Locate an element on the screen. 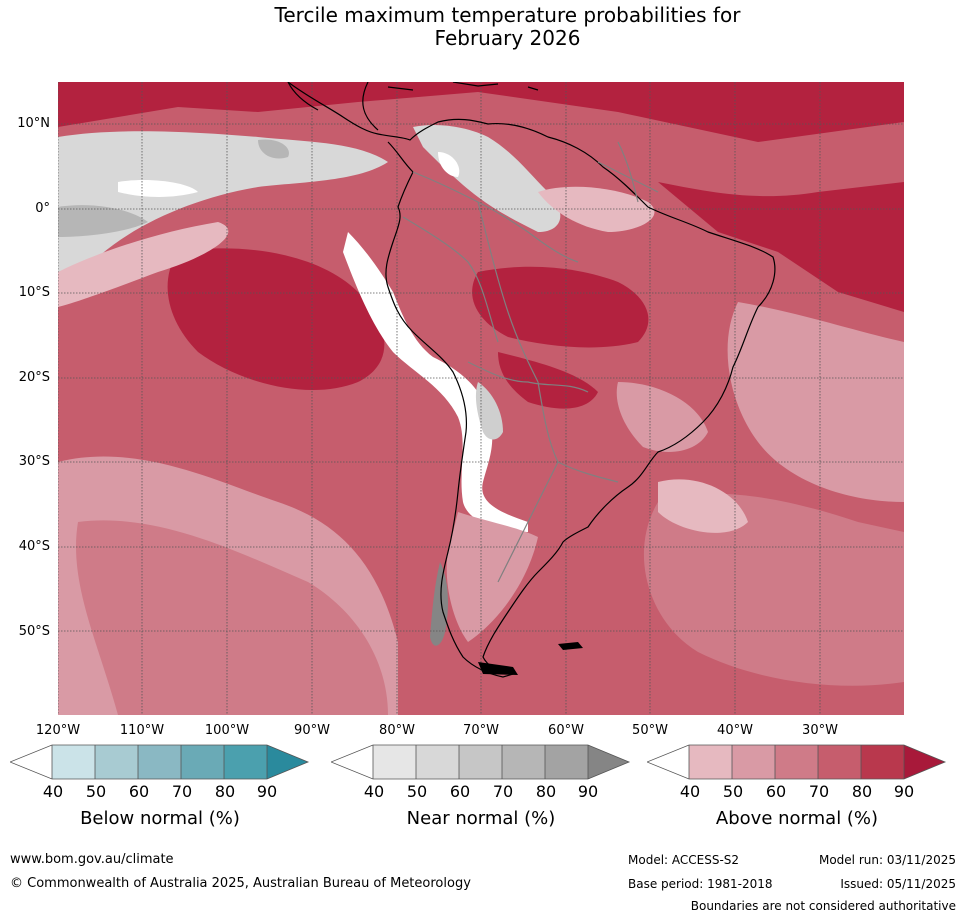 The height and width of the screenshot is (919, 965). field-dark-northeast is located at coordinates (781, 247).